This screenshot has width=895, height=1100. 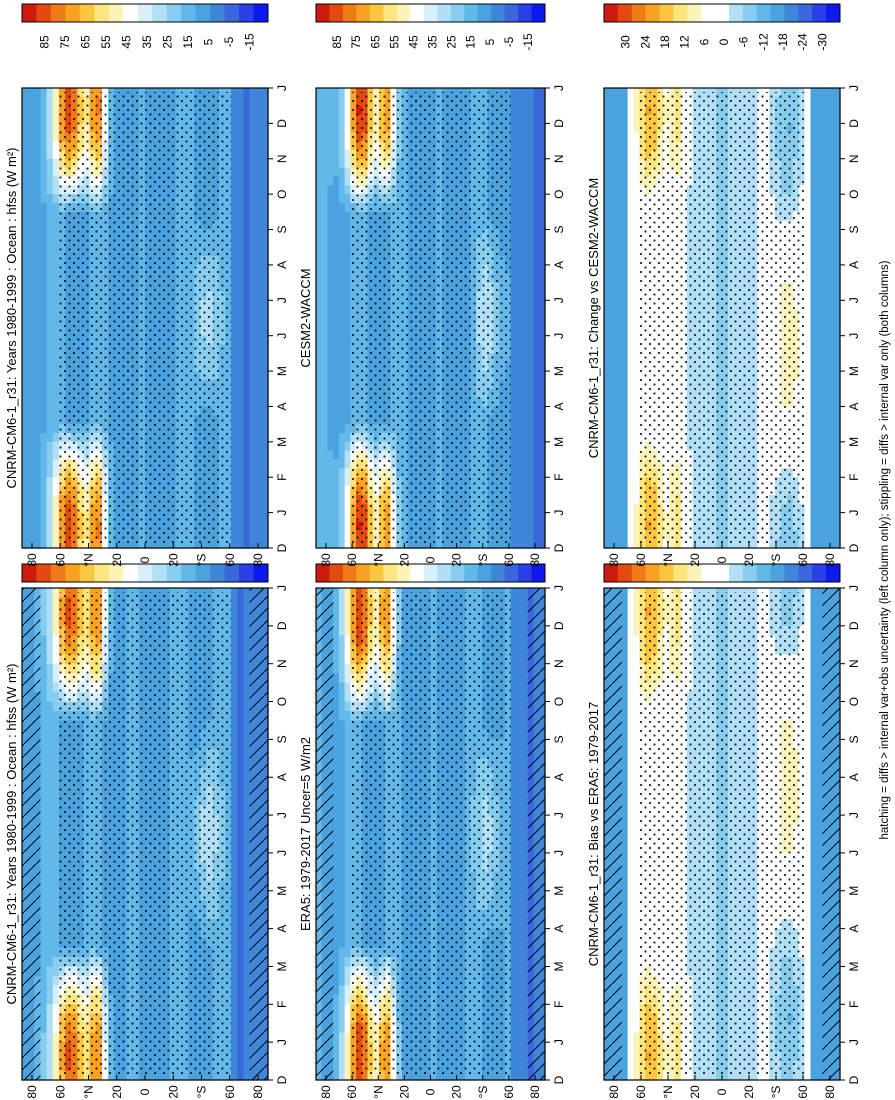 What do you see at coordinates (89, 559) in the screenshot?
I see `lat-tick-label: °N` at bounding box center [89, 559].